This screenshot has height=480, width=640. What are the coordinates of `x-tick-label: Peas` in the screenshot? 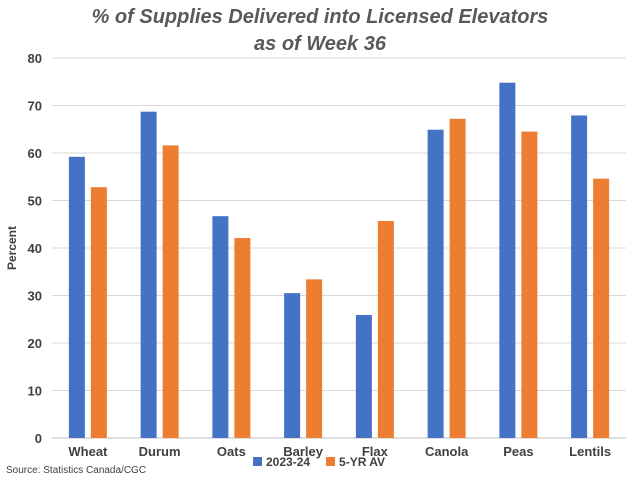 It's located at (518, 451).